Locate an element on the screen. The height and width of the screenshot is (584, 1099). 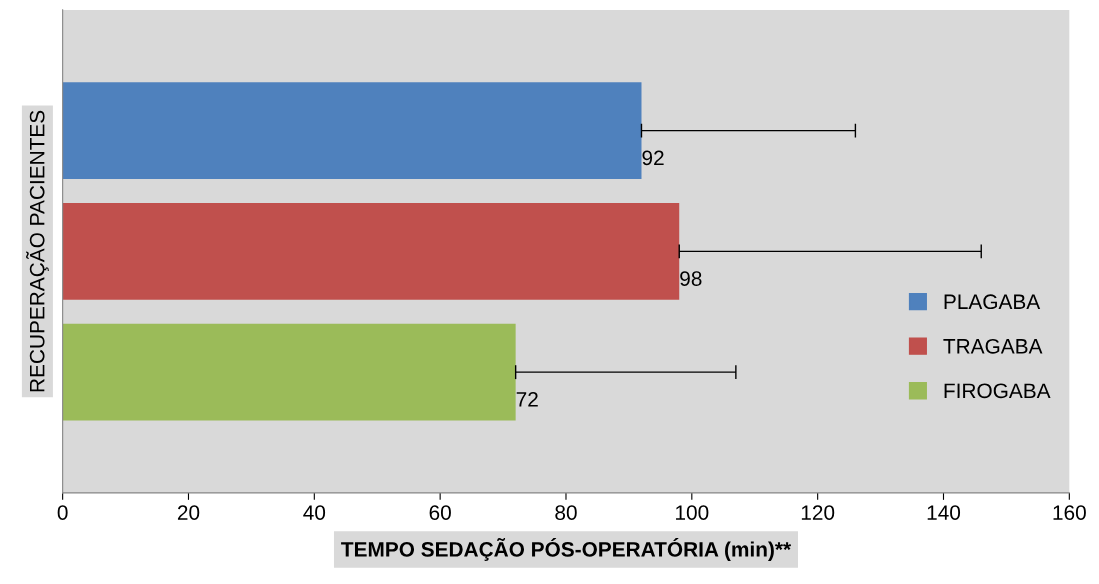
x-axis-title: TEMPO SEDAÇÃO PÓS-OPERATÓRIA (min)** is located at coordinates (566, 549).